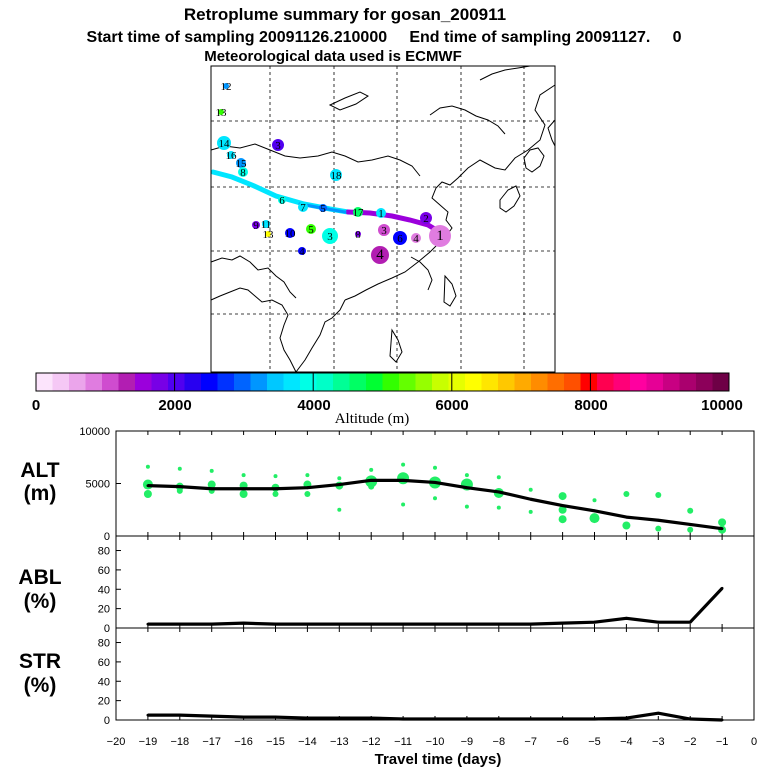 Image resolution: width=768 pixels, height=768 pixels. Describe the element at coordinates (222, 113) in the screenshot. I see `map-day-label: 13` at that location.